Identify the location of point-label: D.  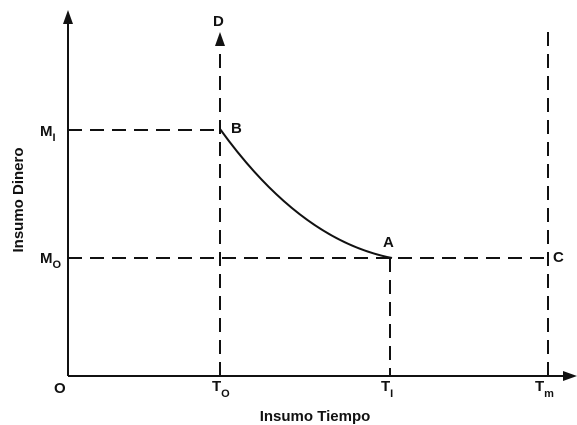
(218, 21).